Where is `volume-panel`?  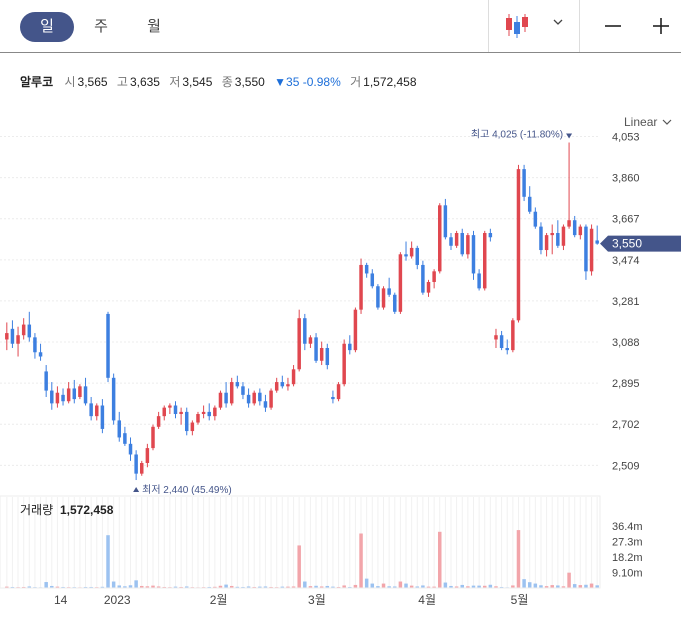
volume-panel is located at coordinates (300, 542).